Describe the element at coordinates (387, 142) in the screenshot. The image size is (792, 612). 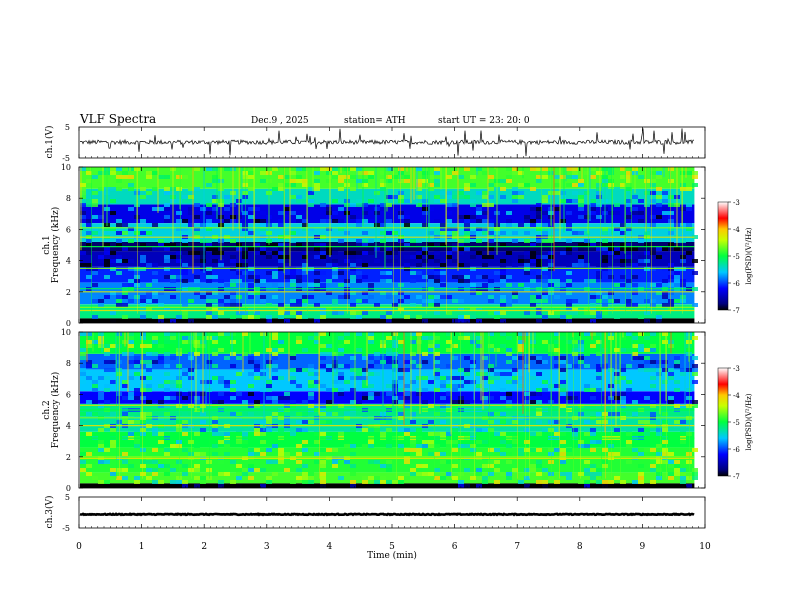
I see `ch1-waveform-trace` at that location.